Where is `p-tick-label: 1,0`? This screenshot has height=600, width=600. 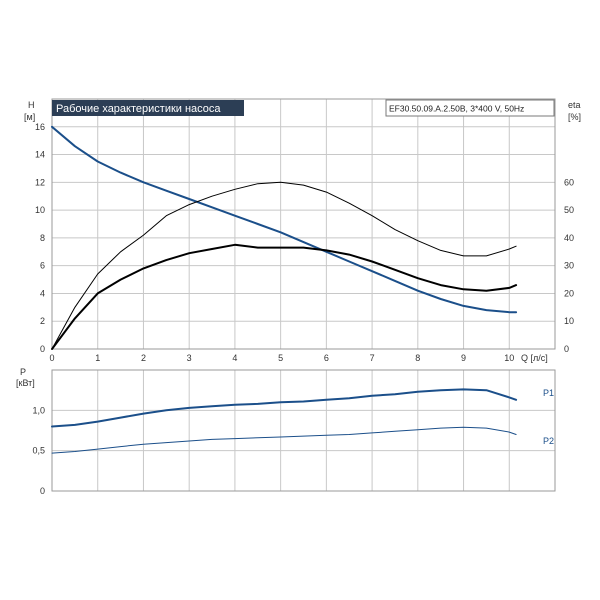
p-tick-label: 1,0 is located at coordinates (38, 410).